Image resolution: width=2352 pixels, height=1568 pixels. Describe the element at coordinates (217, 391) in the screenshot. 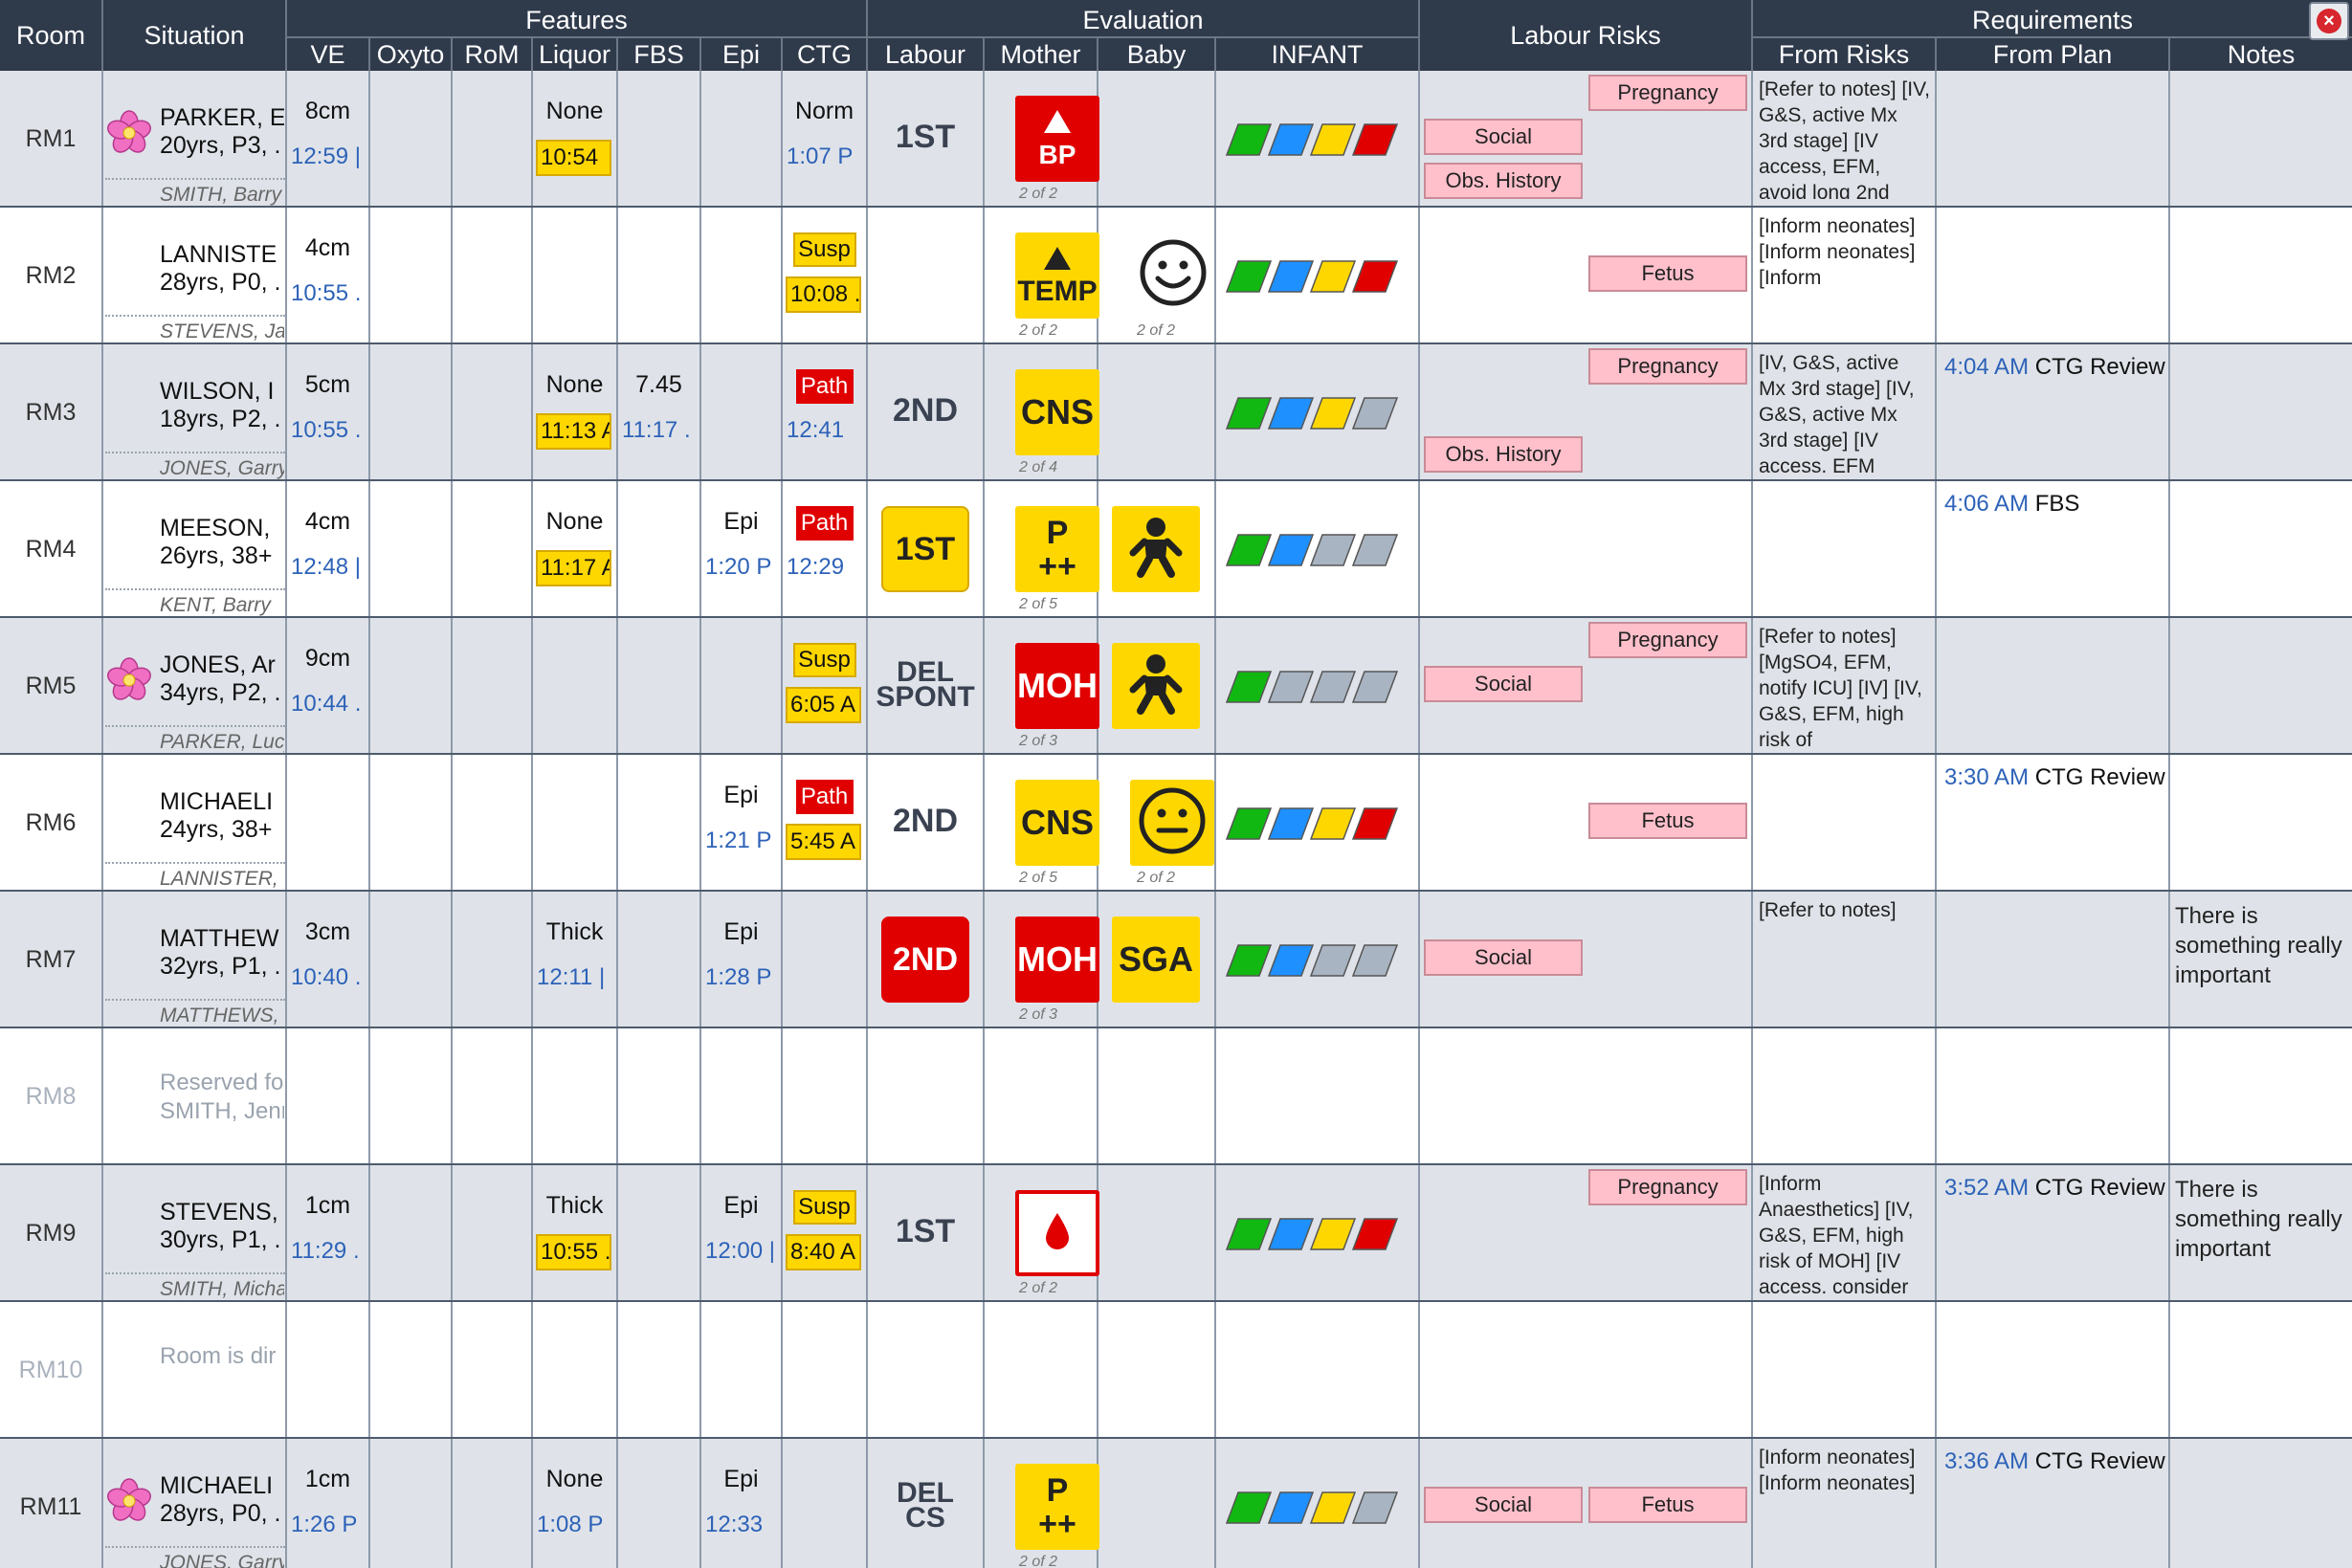

I see `patient-name: WILSON, I` at that location.